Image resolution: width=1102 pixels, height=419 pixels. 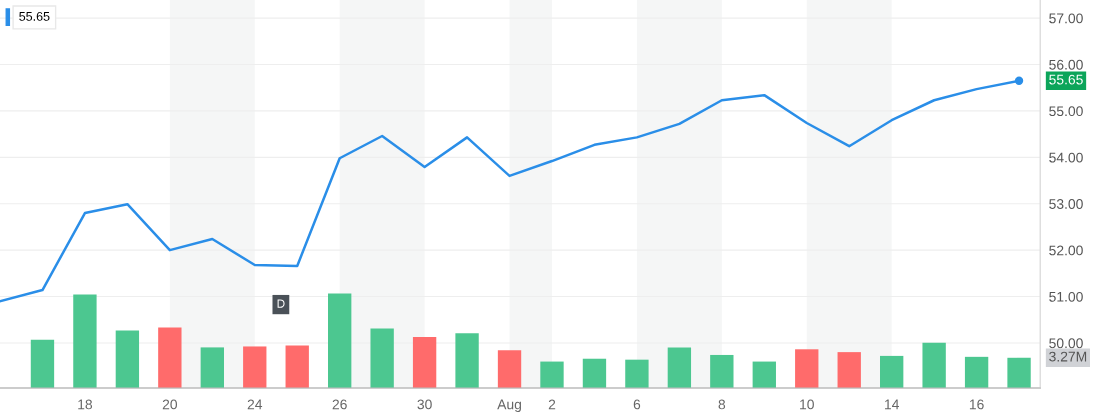 What do you see at coordinates (1066, 296) in the screenshot?
I see `y-tick-label: 51.00` at bounding box center [1066, 296].